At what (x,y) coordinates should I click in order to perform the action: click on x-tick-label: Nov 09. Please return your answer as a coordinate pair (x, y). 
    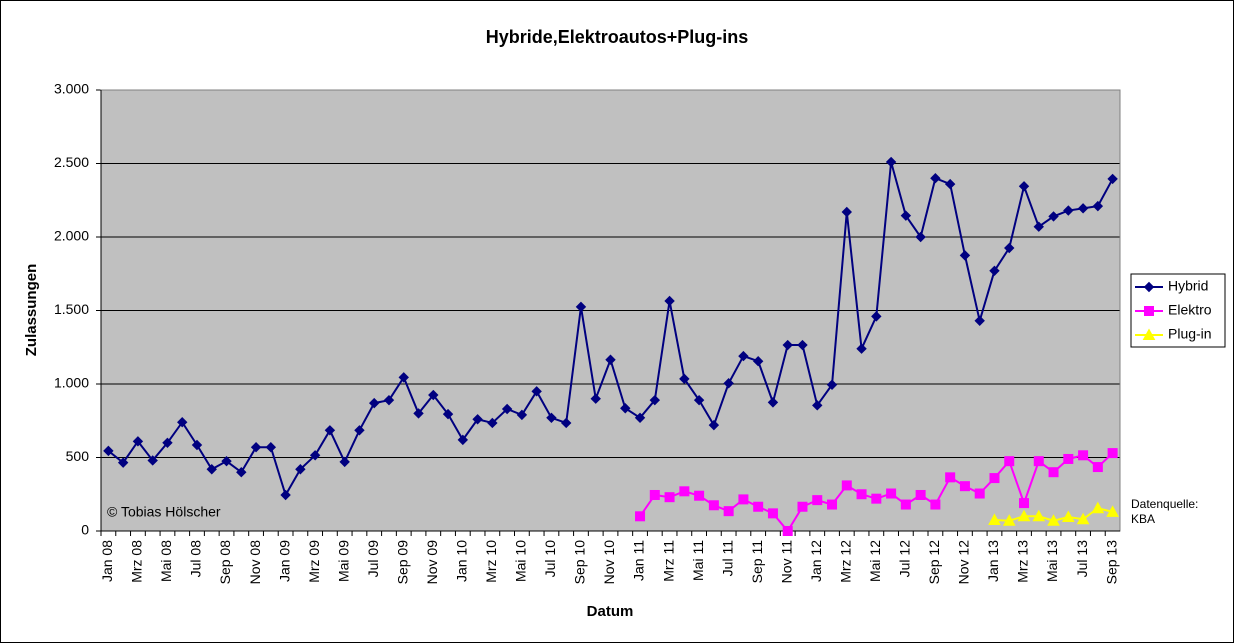
    Looking at the image, I should click on (432, 562).